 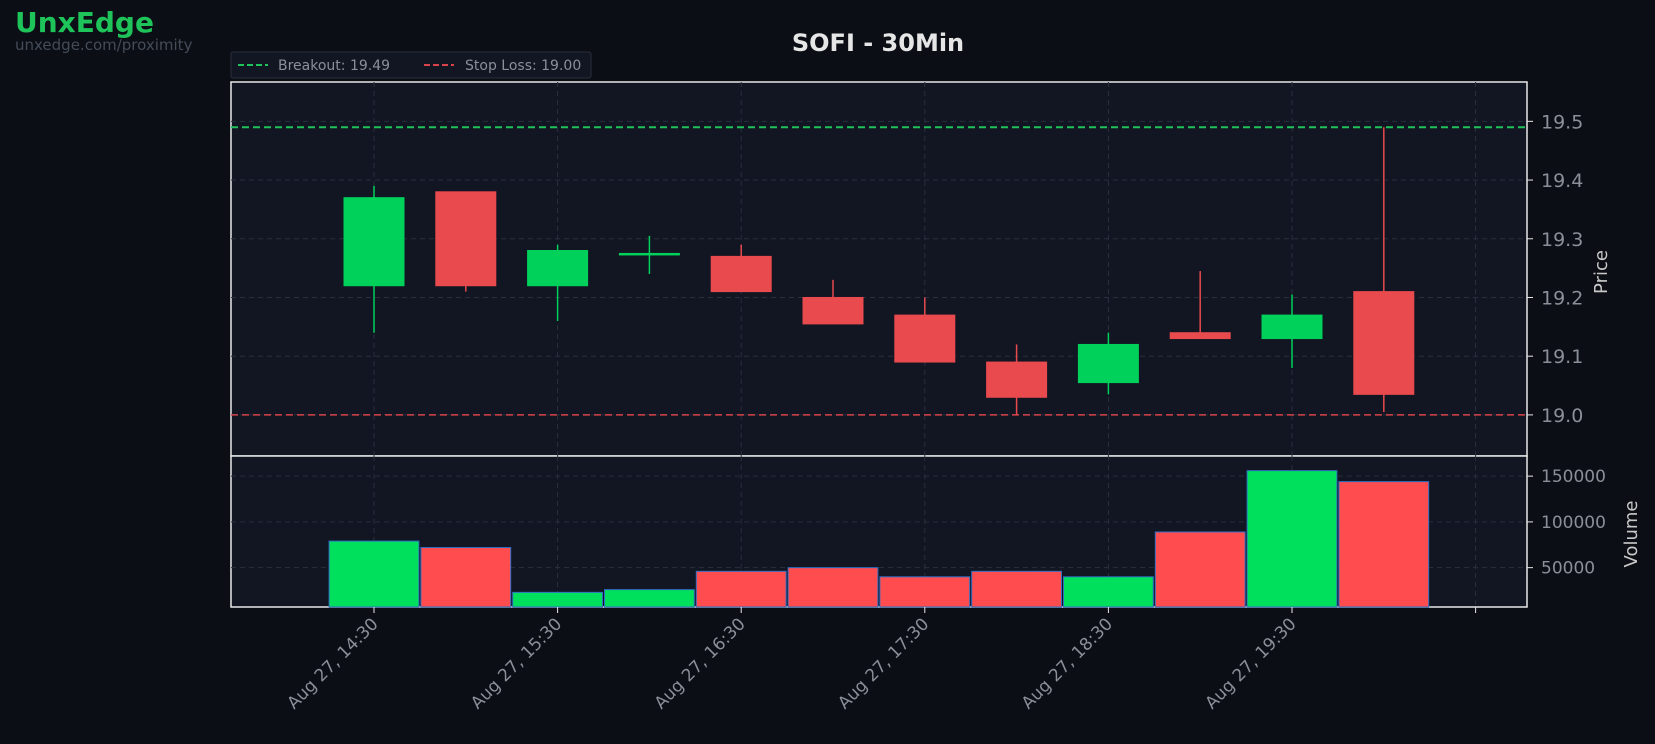 What do you see at coordinates (1067, 663) in the screenshot?
I see `time-tick-label: Aug 27, 18:30` at bounding box center [1067, 663].